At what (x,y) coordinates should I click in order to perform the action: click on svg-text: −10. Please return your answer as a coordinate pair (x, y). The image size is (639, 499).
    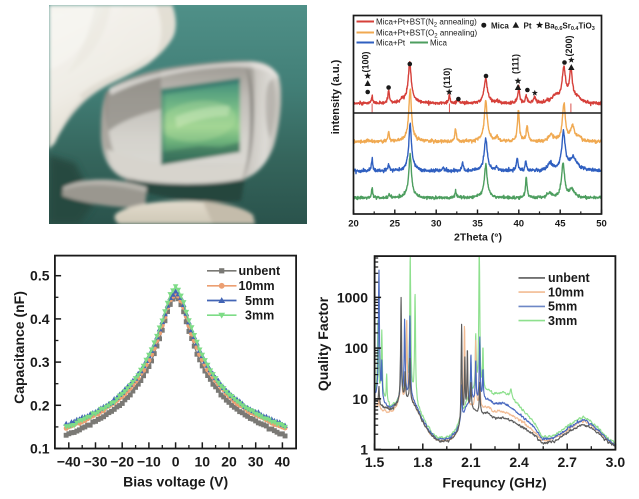
    Looking at the image, I should click on (149, 462).